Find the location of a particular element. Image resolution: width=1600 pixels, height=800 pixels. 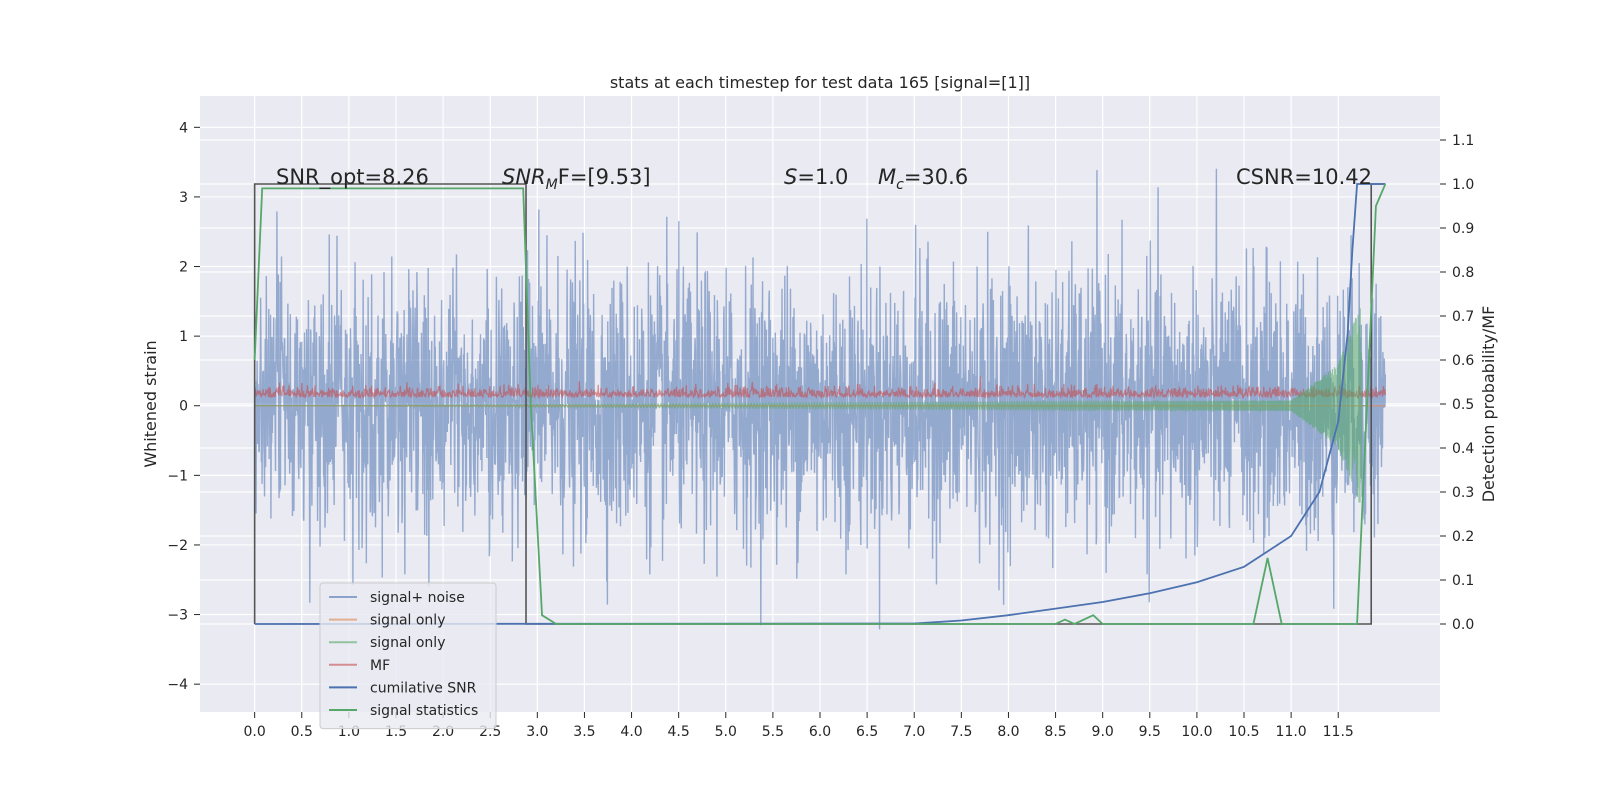

x-tick-label: 7.0 is located at coordinates (914, 732).